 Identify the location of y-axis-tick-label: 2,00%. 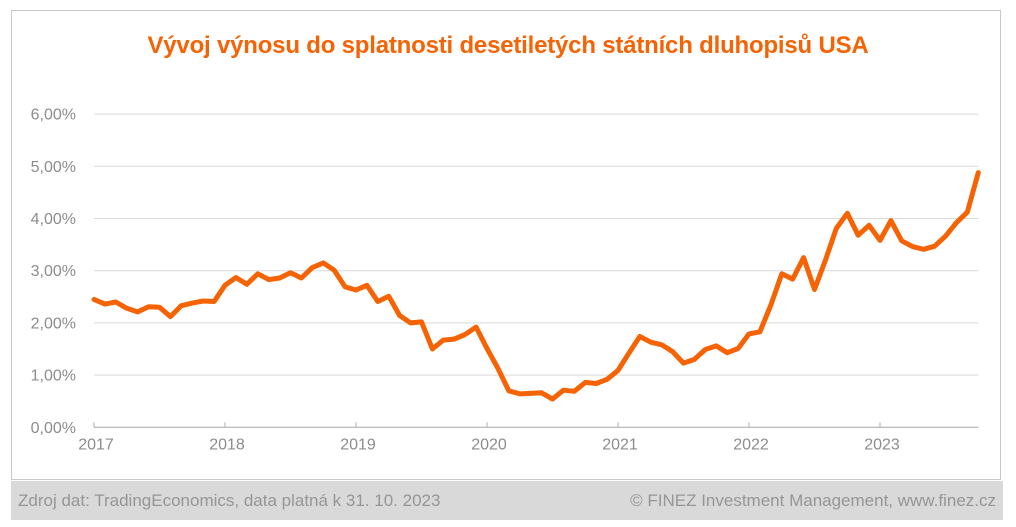
(53, 323).